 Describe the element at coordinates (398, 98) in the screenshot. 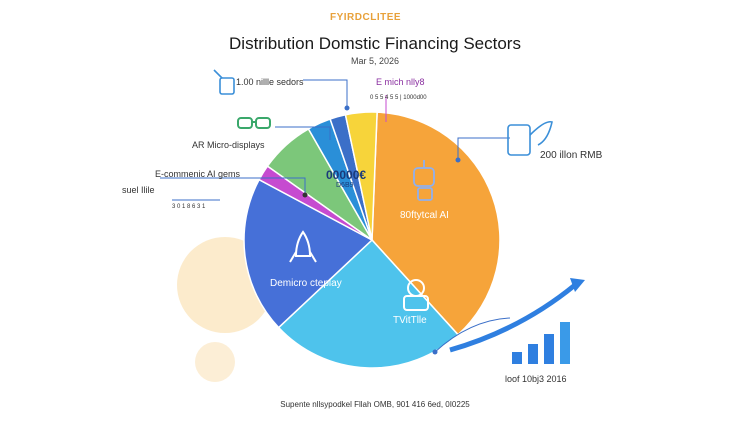

I see `callout-top-mid-sub: 0 5 5 4 5 5 | 1000d00` at that location.